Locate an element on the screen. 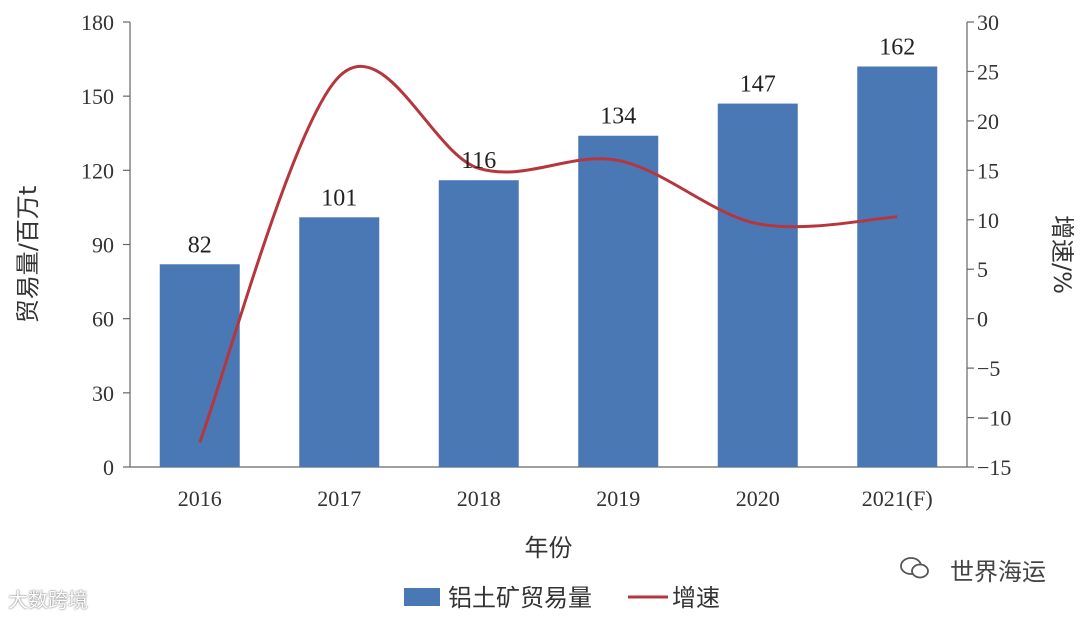 Image resolution: width=1080 pixels, height=617 pixels. legend-bar-swatch is located at coordinates (422, 597).